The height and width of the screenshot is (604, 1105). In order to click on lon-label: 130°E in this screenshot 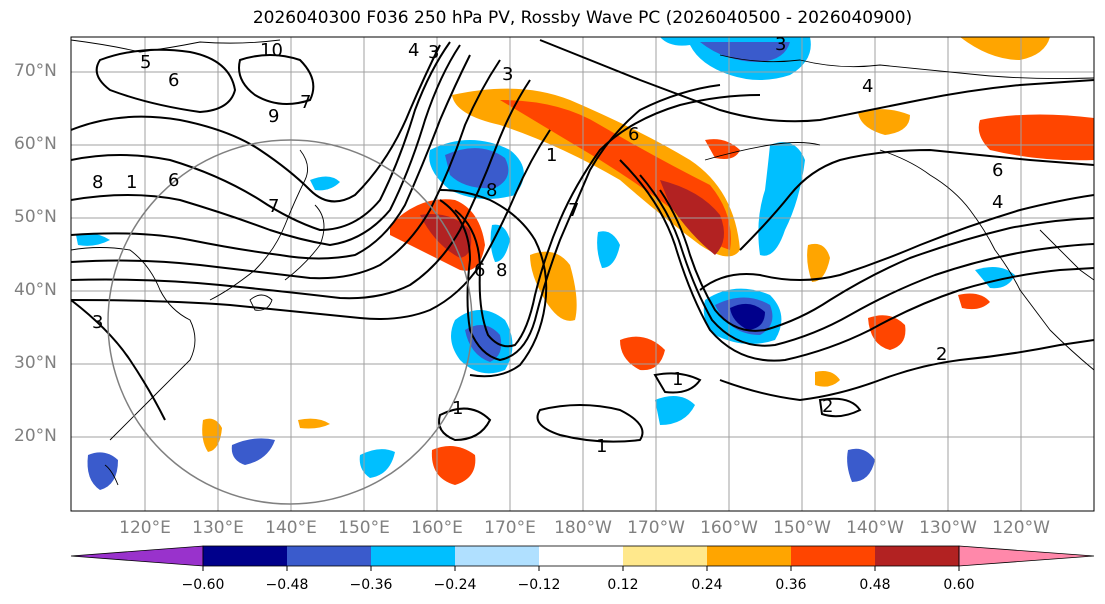, I will do `click(218, 528)`.